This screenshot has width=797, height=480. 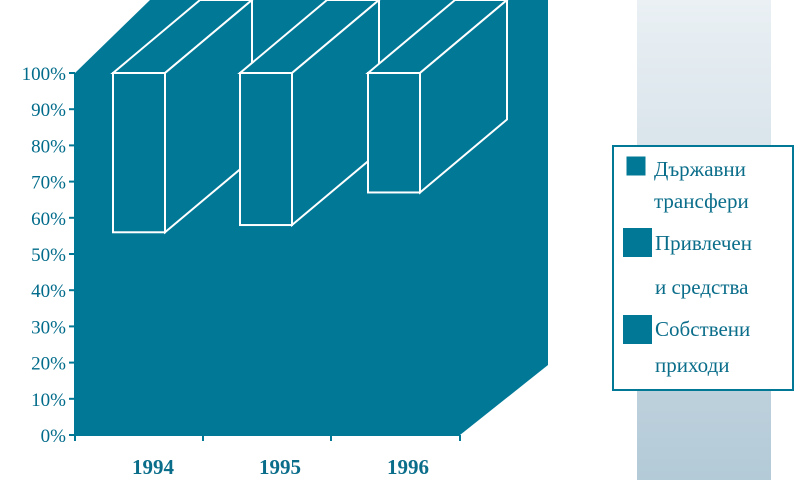 What do you see at coordinates (692, 365) in the screenshot?
I see `legend-label: приходи` at bounding box center [692, 365].